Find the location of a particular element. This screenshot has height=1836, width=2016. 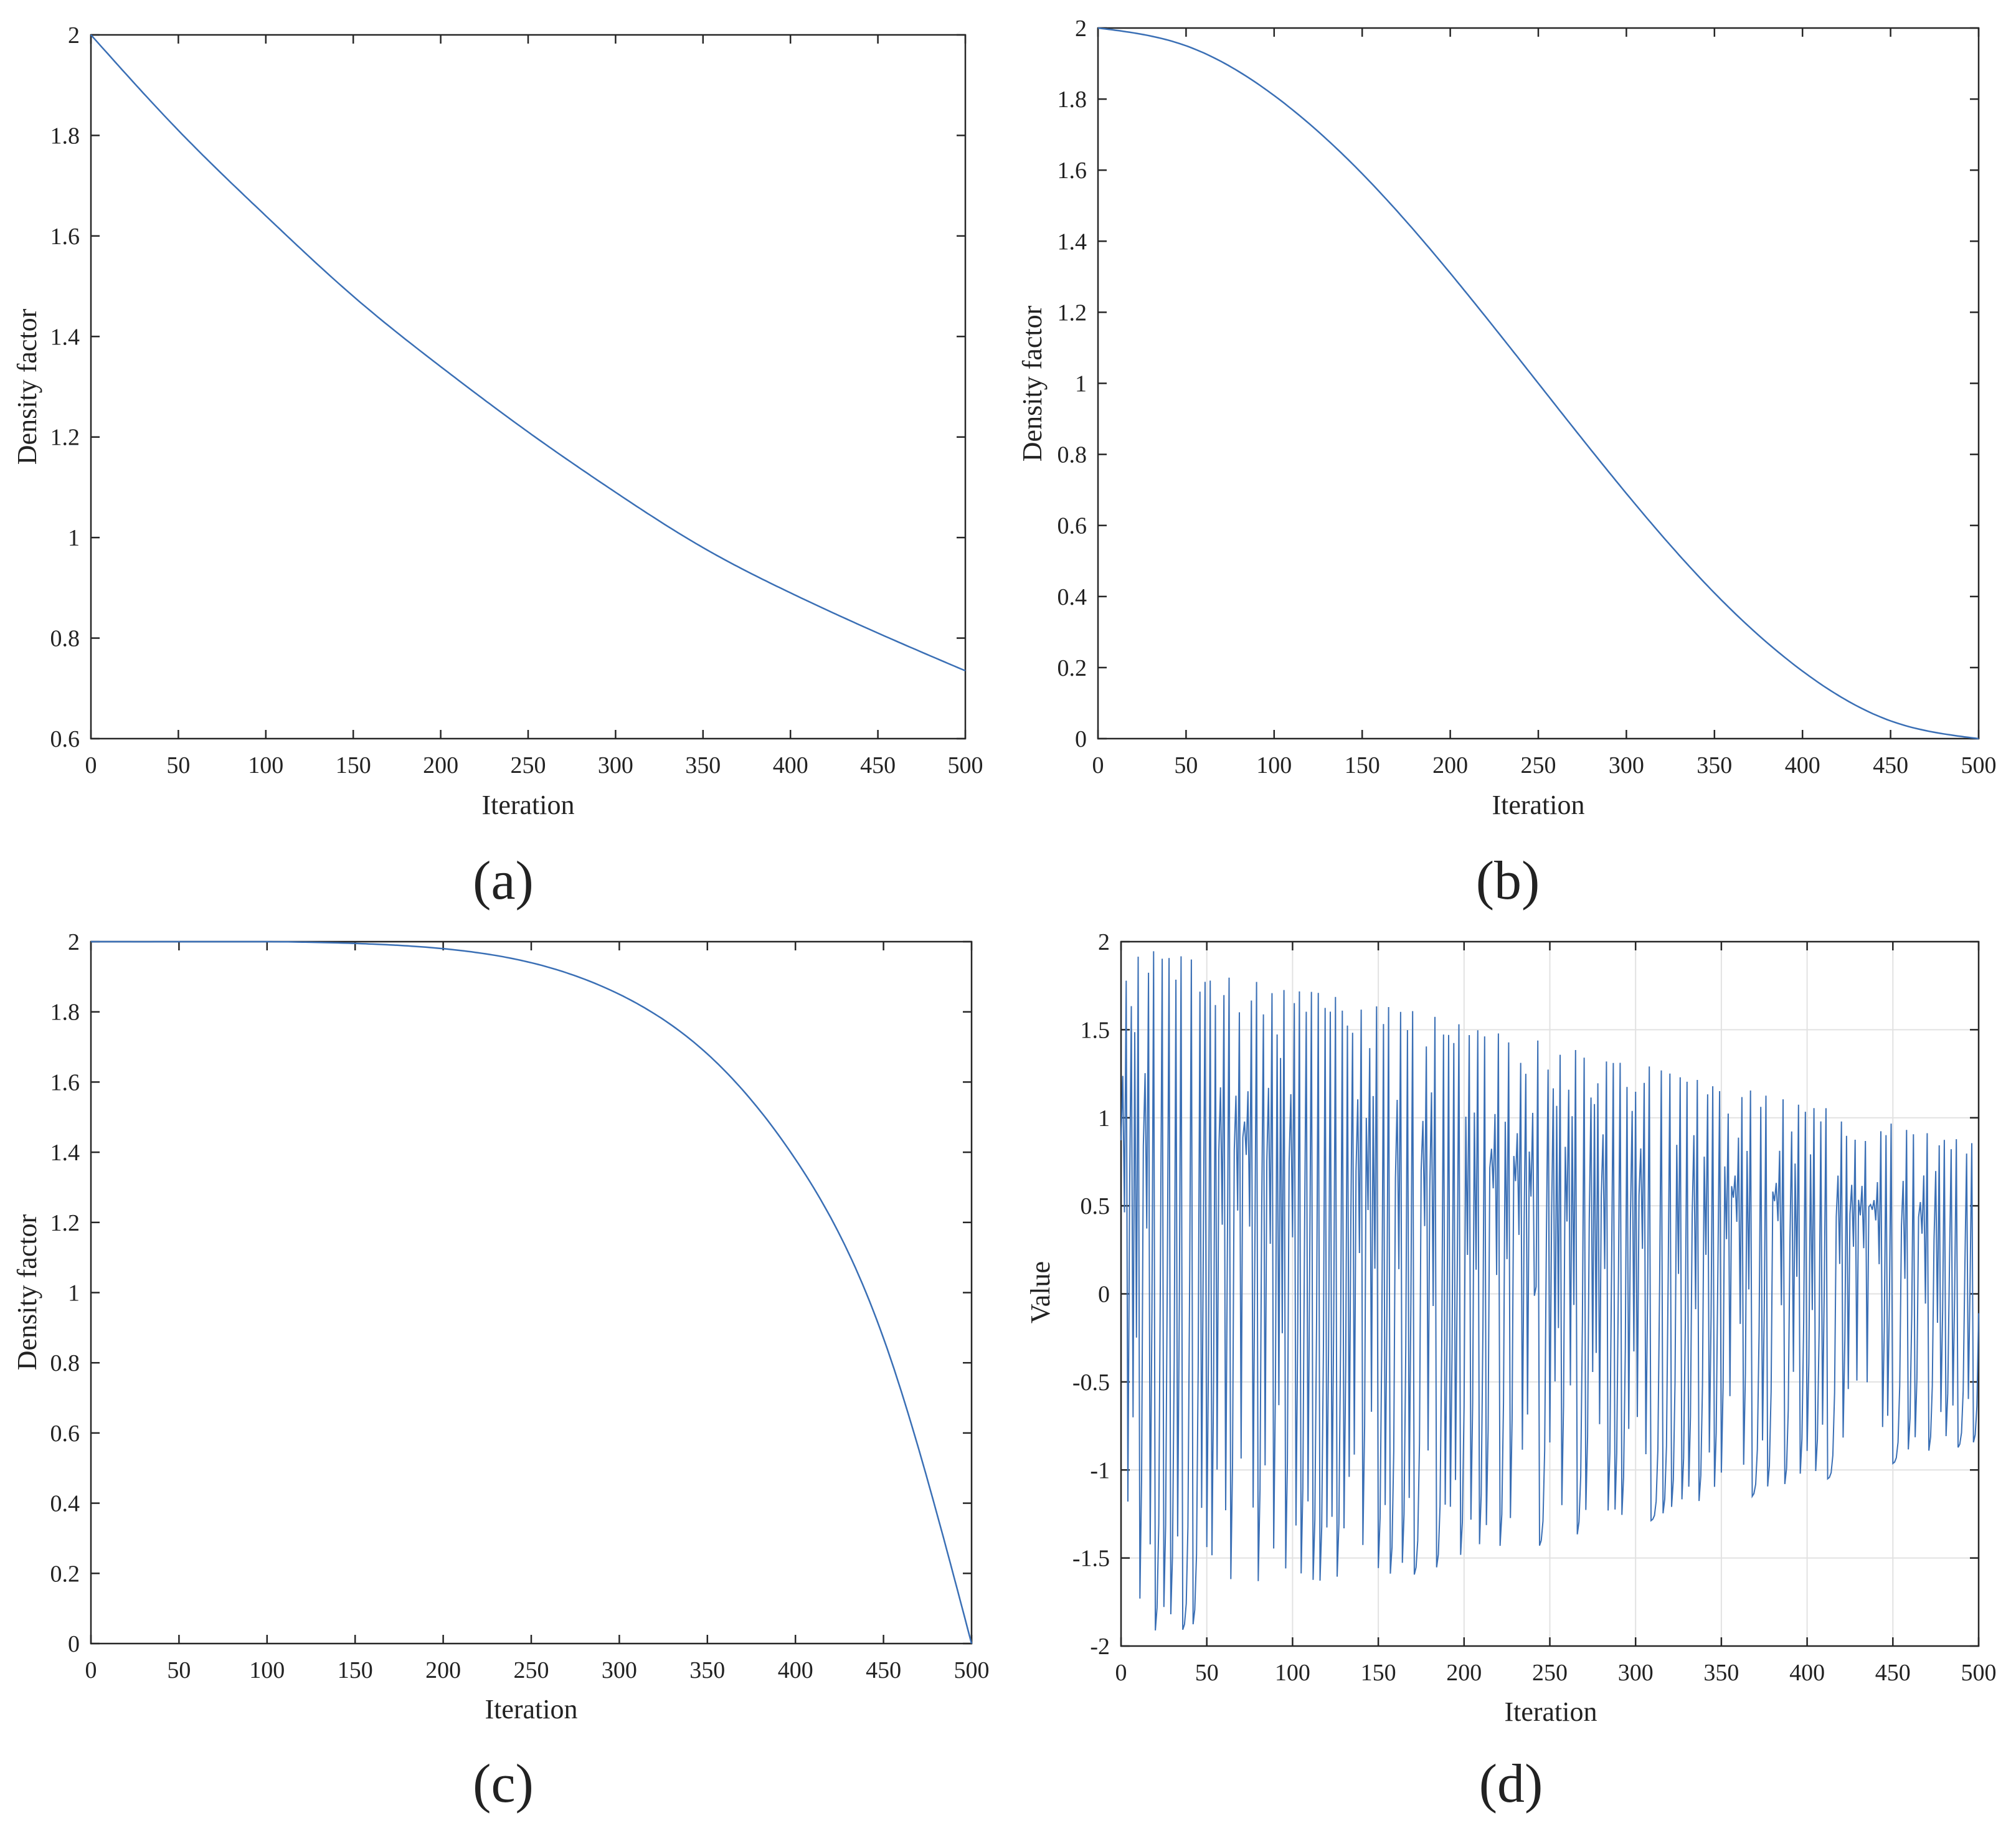

chart-b-xtick-label: 50 is located at coordinates (1186, 765).